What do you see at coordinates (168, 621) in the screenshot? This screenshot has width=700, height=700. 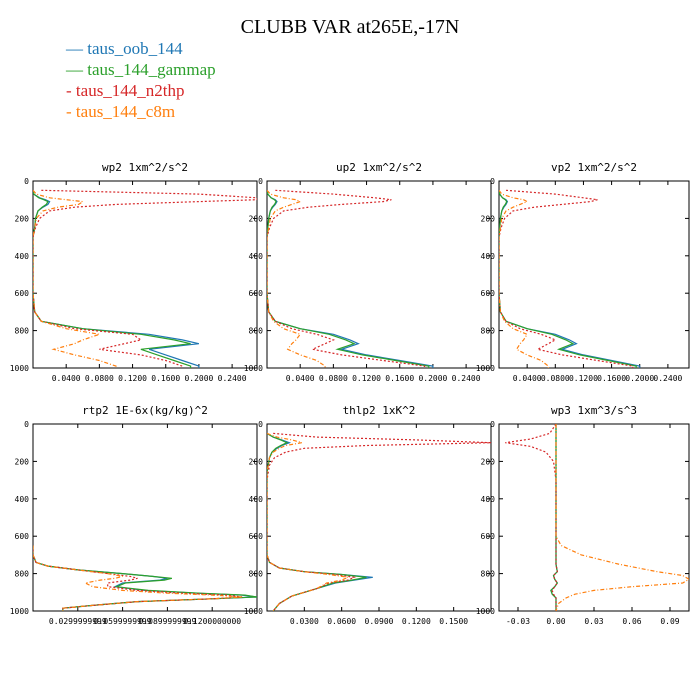 I see `x-tick-label: 0.0899999999` at bounding box center [168, 621].